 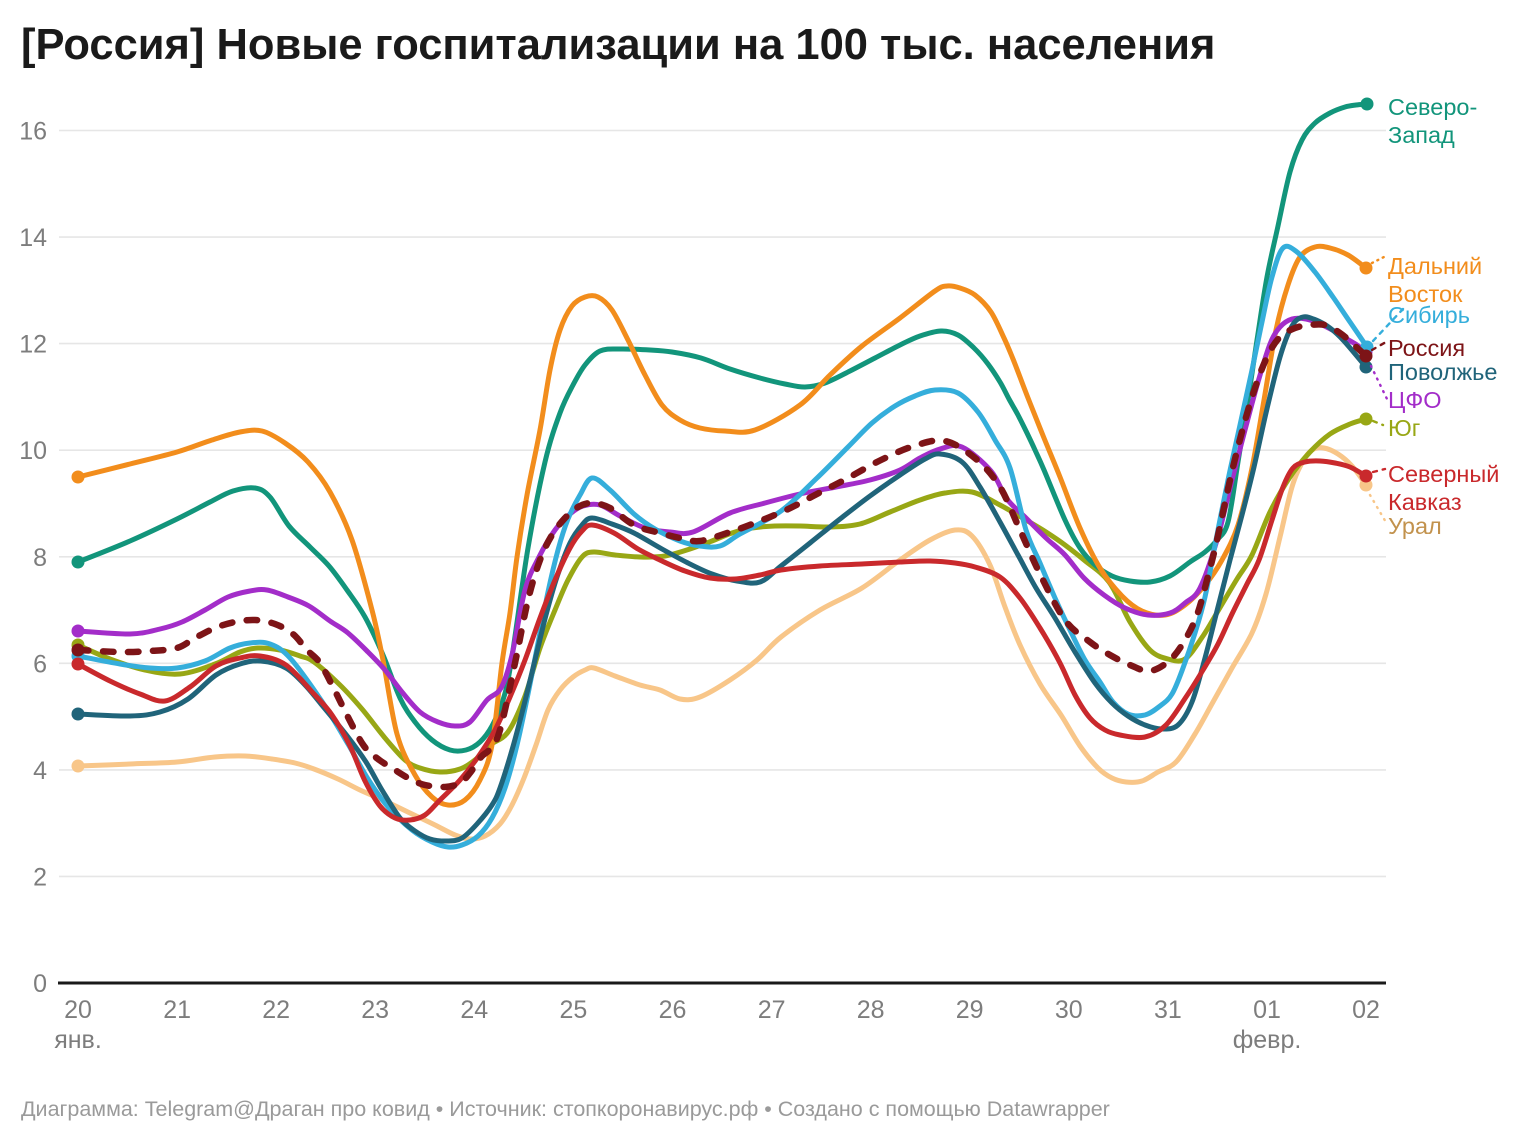 What do you see at coordinates (1267, 1040) in the screenshot?
I see `svg-text: февр.` at bounding box center [1267, 1040].